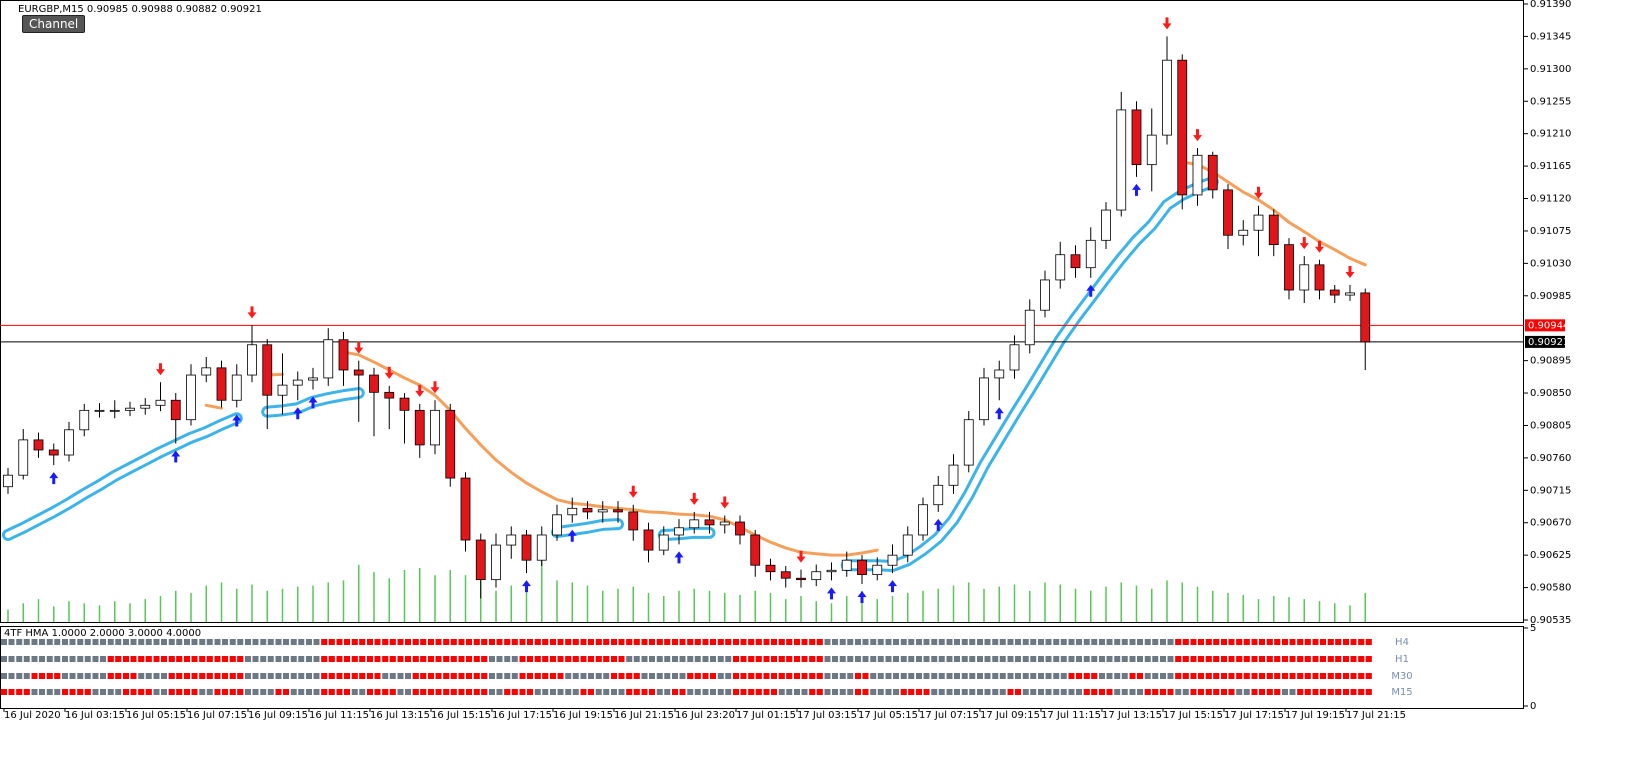  I want to click on y-tick-label: 0.91165, so click(1550, 166).